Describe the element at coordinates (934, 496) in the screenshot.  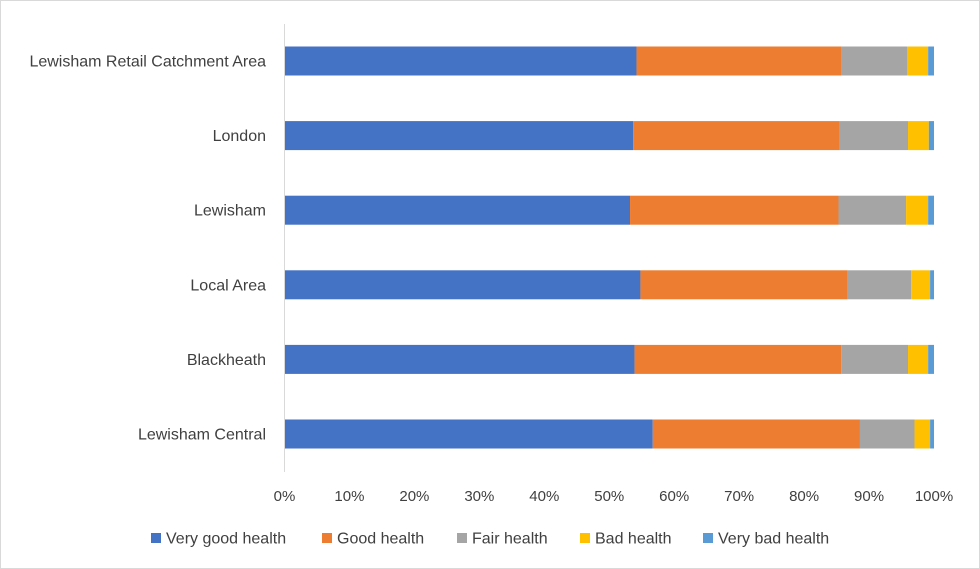
I see `x-tick-label: 100%` at that location.